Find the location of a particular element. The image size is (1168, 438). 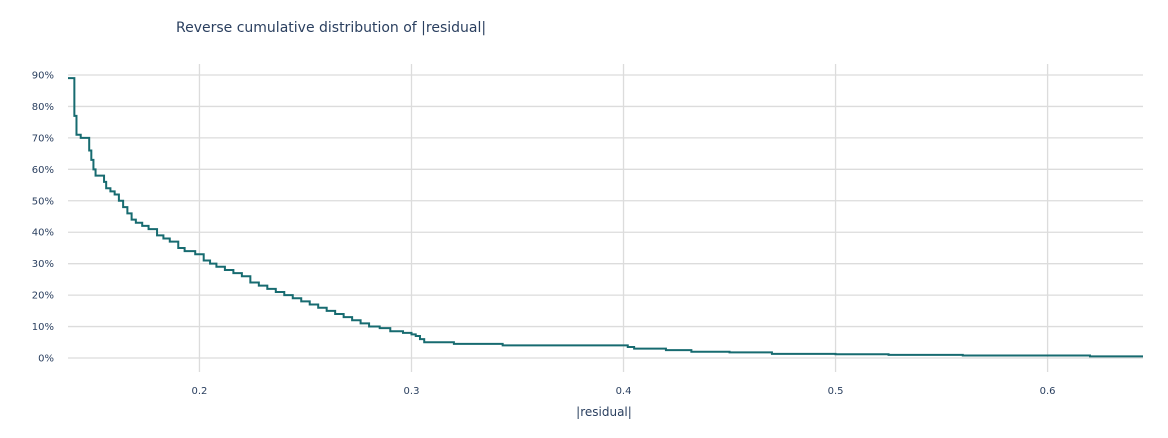

y-tick-label: 10% is located at coordinates (43, 327).